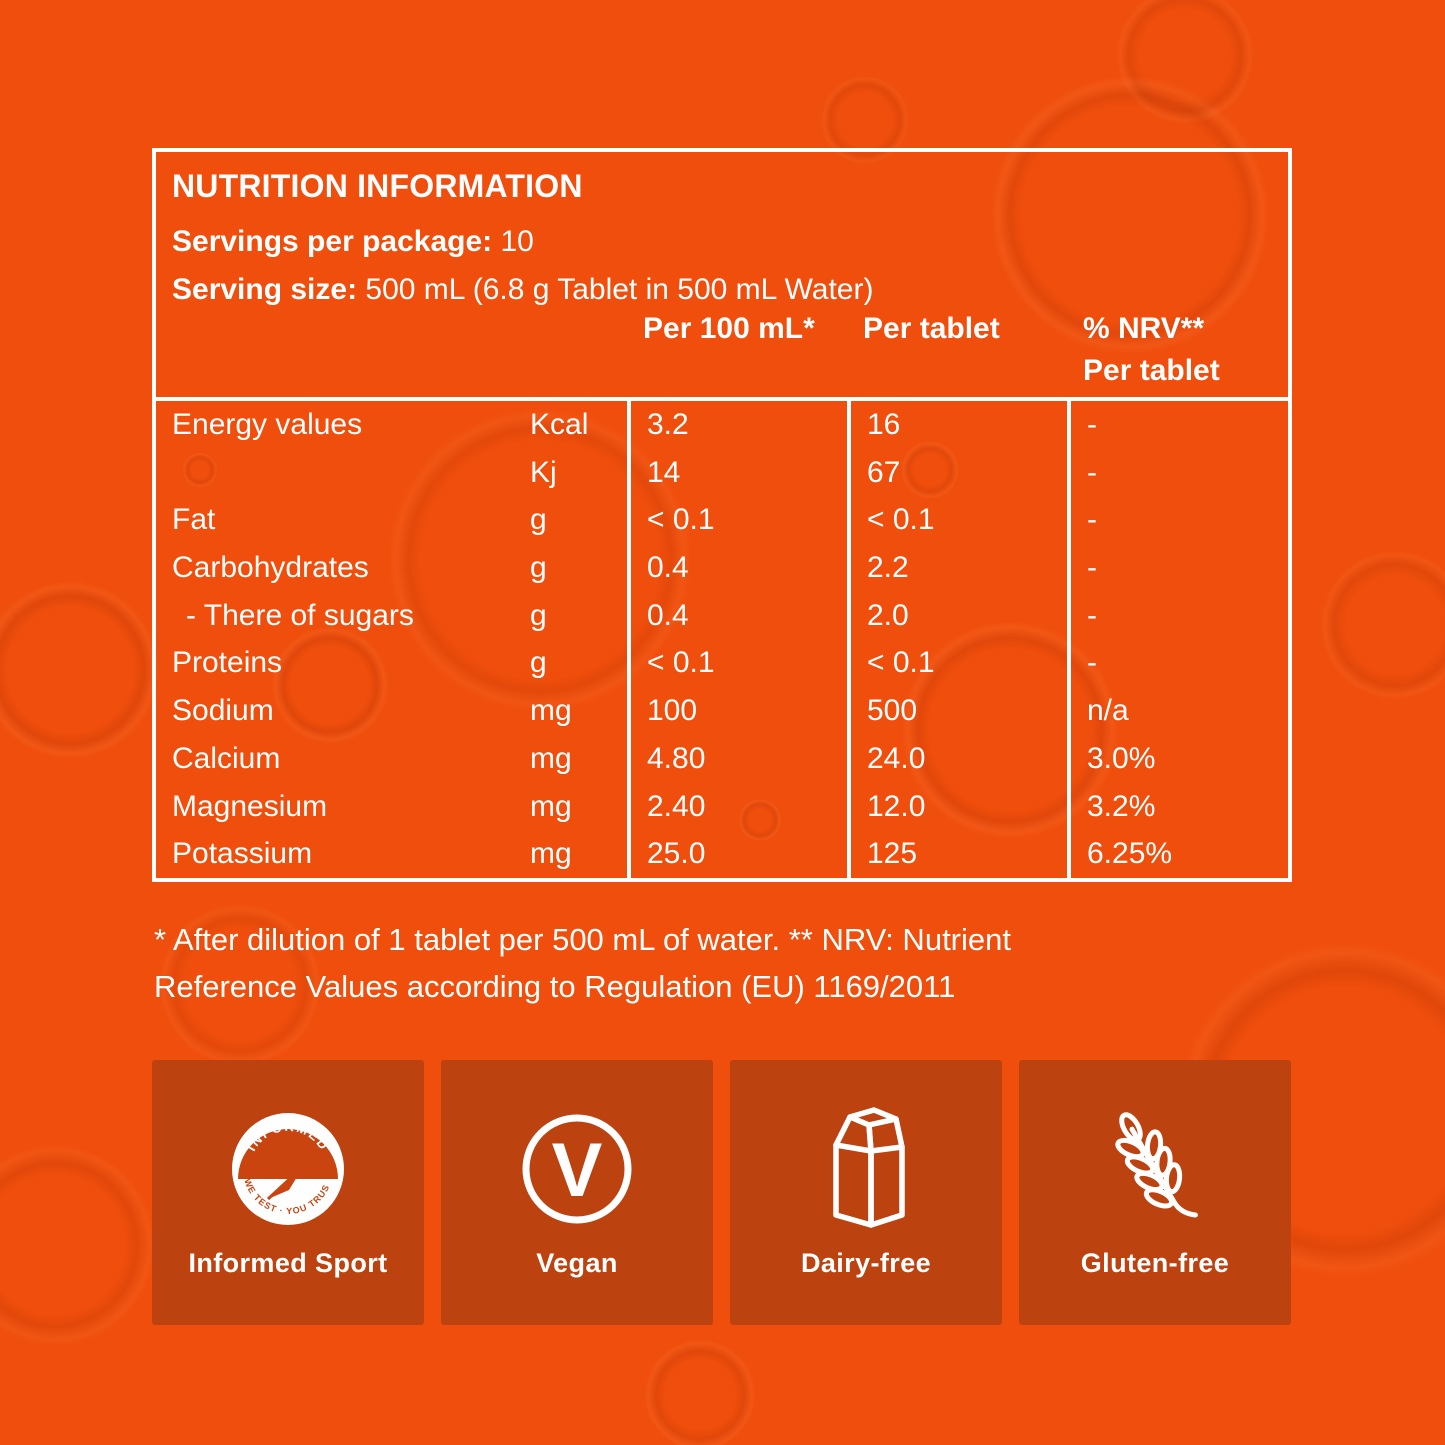 This screenshot has height=1445, width=1445. What do you see at coordinates (377, 186) in the screenshot?
I see `nutrition-title: NUTRITION INFORMATION` at bounding box center [377, 186].